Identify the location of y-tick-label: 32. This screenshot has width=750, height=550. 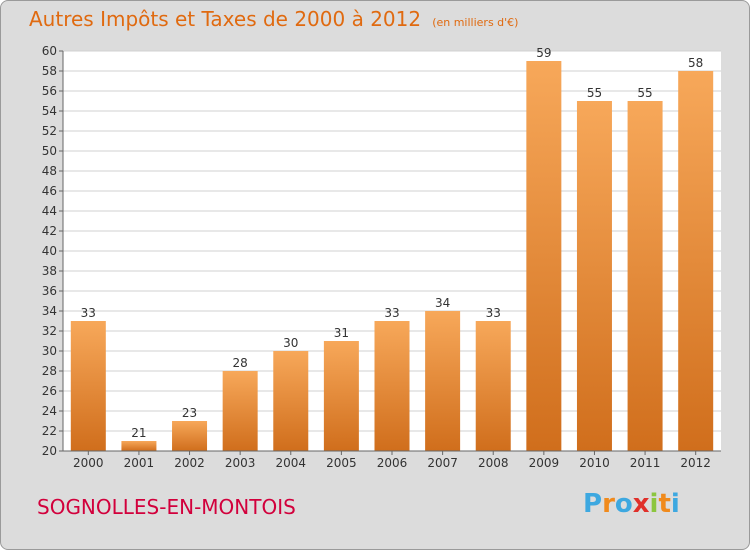
(49, 331).